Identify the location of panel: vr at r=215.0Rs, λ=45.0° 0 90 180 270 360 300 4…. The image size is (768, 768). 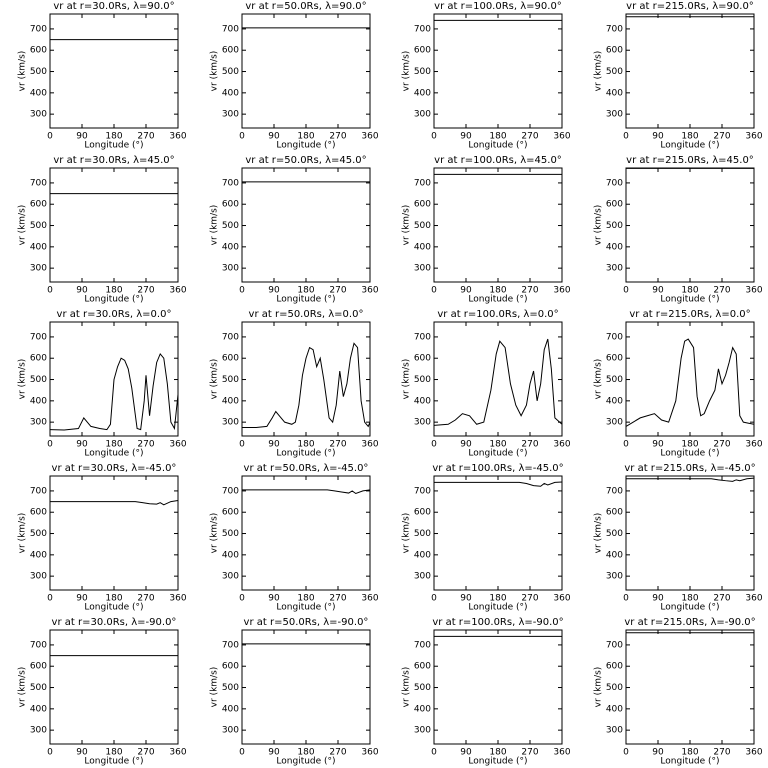
(678, 230).